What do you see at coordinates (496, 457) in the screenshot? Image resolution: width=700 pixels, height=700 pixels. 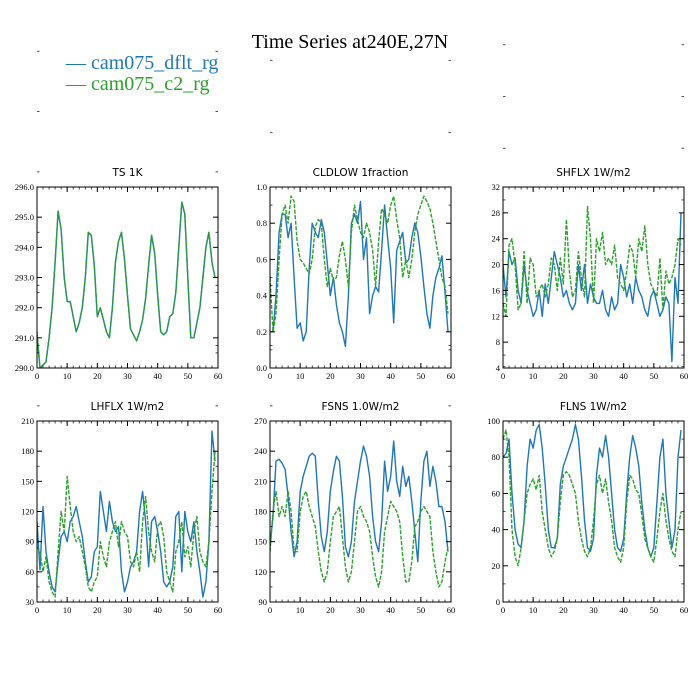 I see `y-tick-label: 80` at bounding box center [496, 457].